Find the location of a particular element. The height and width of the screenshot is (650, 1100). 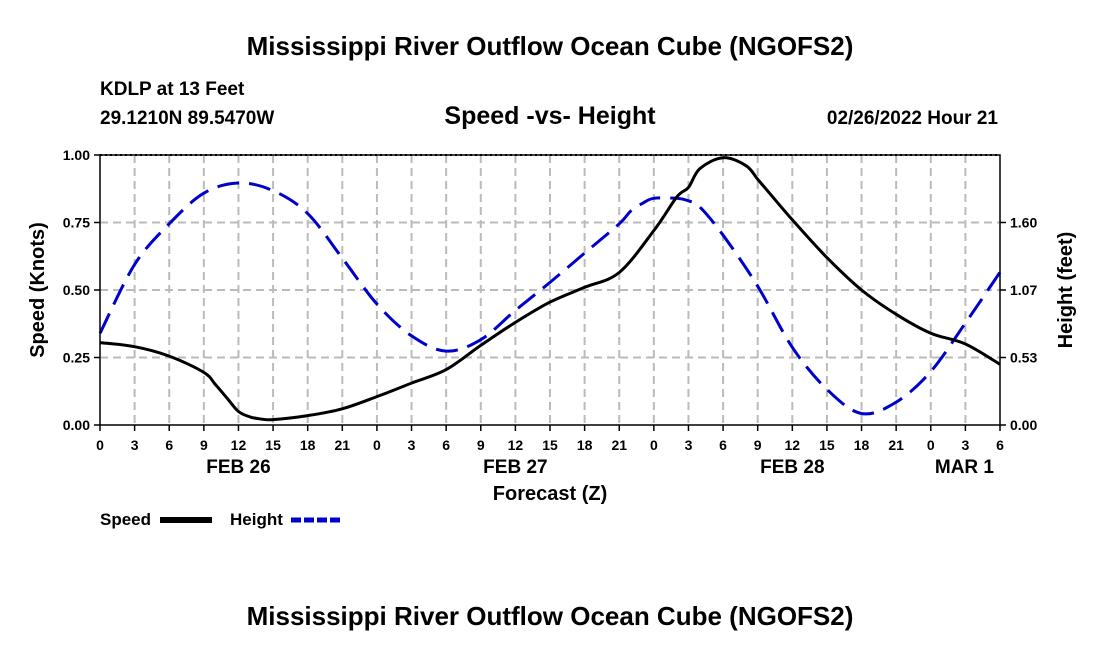

date-label: FEB 26 is located at coordinates (238, 467).